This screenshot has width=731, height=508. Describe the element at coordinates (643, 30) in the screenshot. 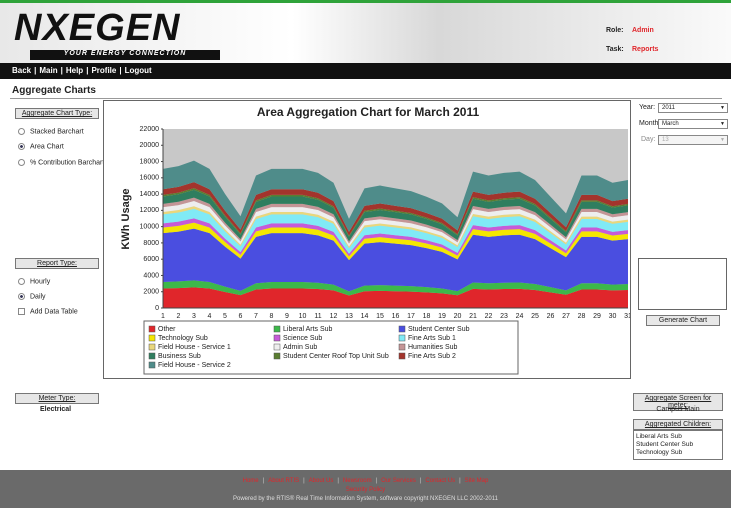

I see `role: Admin` at that location.